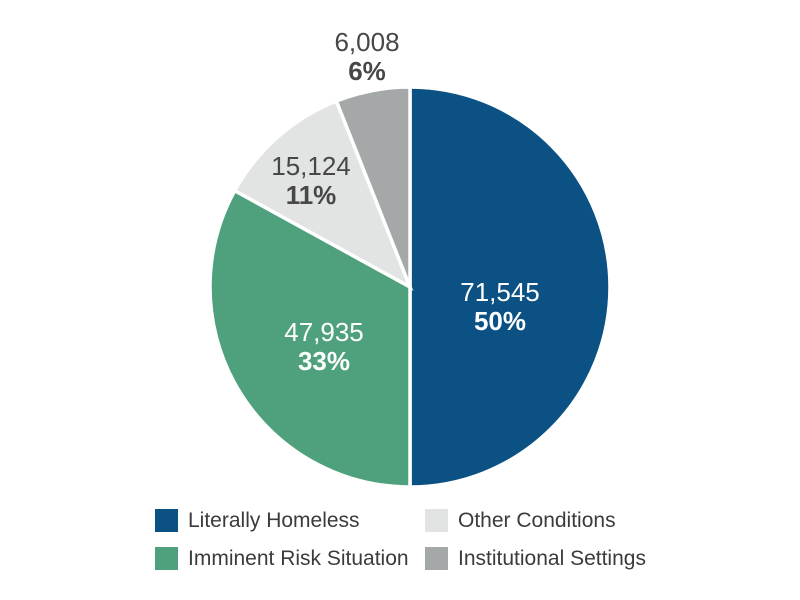  I want to click on pie-slice-institutional-settings, so click(373, 186).